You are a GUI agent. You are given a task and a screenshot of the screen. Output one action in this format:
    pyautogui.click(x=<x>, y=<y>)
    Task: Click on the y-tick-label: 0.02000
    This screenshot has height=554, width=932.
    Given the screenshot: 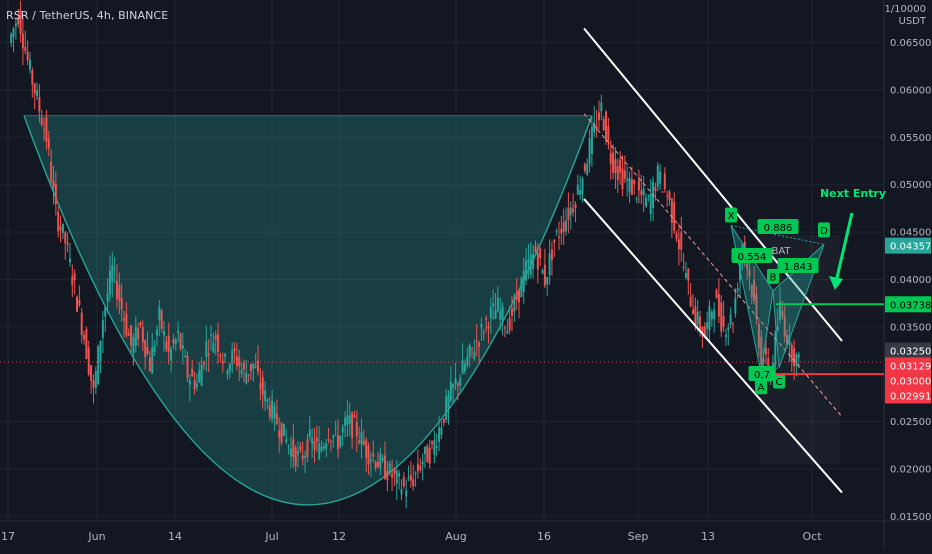 What is the action you would take?
    pyautogui.click(x=910, y=469)
    